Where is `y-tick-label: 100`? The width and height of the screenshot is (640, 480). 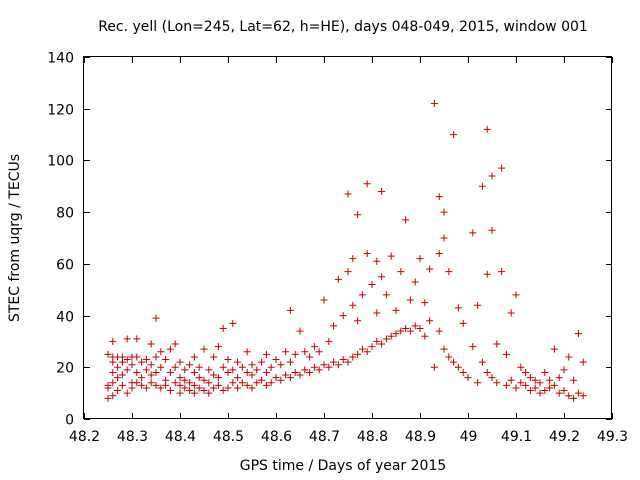
y-tick-label: 100 is located at coordinates (60, 162).